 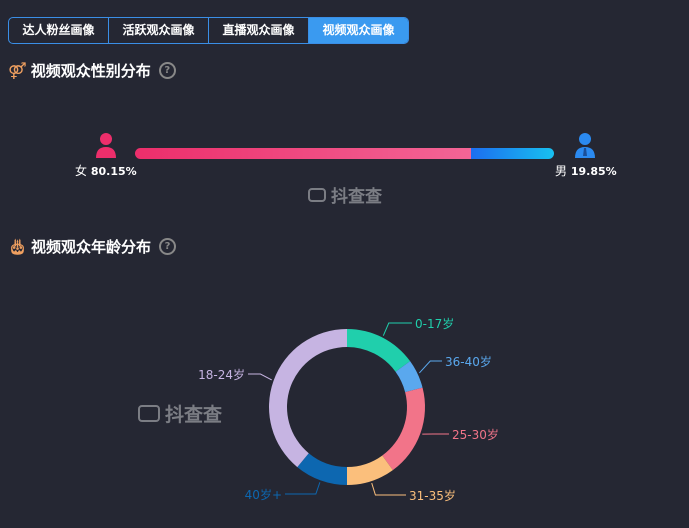 What do you see at coordinates (17, 70) in the screenshot?
I see `gender-icon: ⚤` at bounding box center [17, 70].